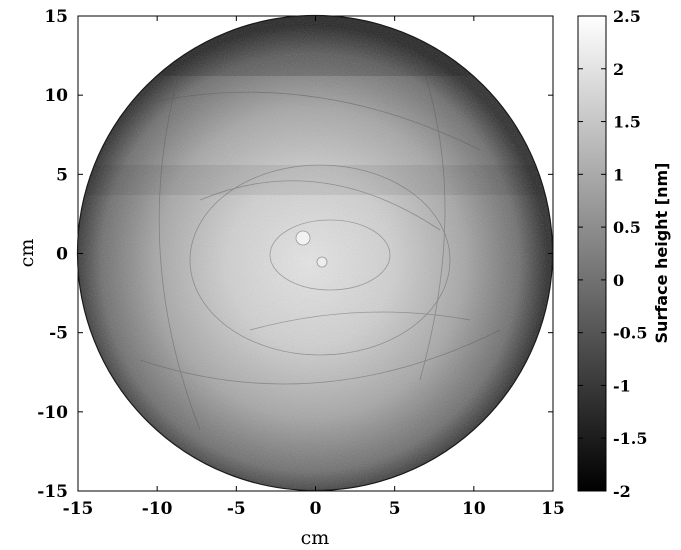 The height and width of the screenshot is (550, 681). Describe the element at coordinates (62, 255) in the screenshot. I see `y-tick-label: 0` at that location.